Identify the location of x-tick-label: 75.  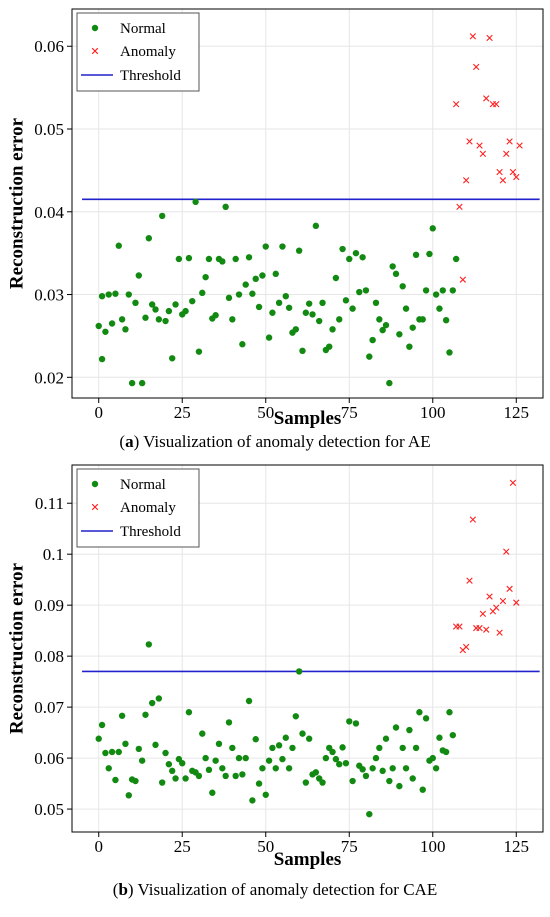
(349, 412).